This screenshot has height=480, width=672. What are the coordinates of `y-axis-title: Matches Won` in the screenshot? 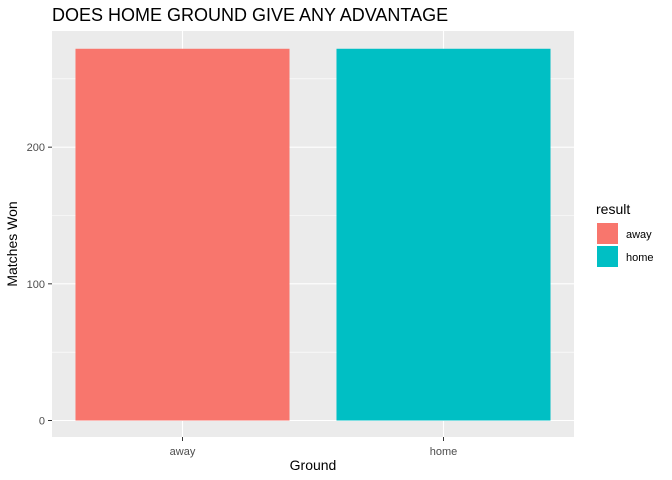 It's located at (12, 243).